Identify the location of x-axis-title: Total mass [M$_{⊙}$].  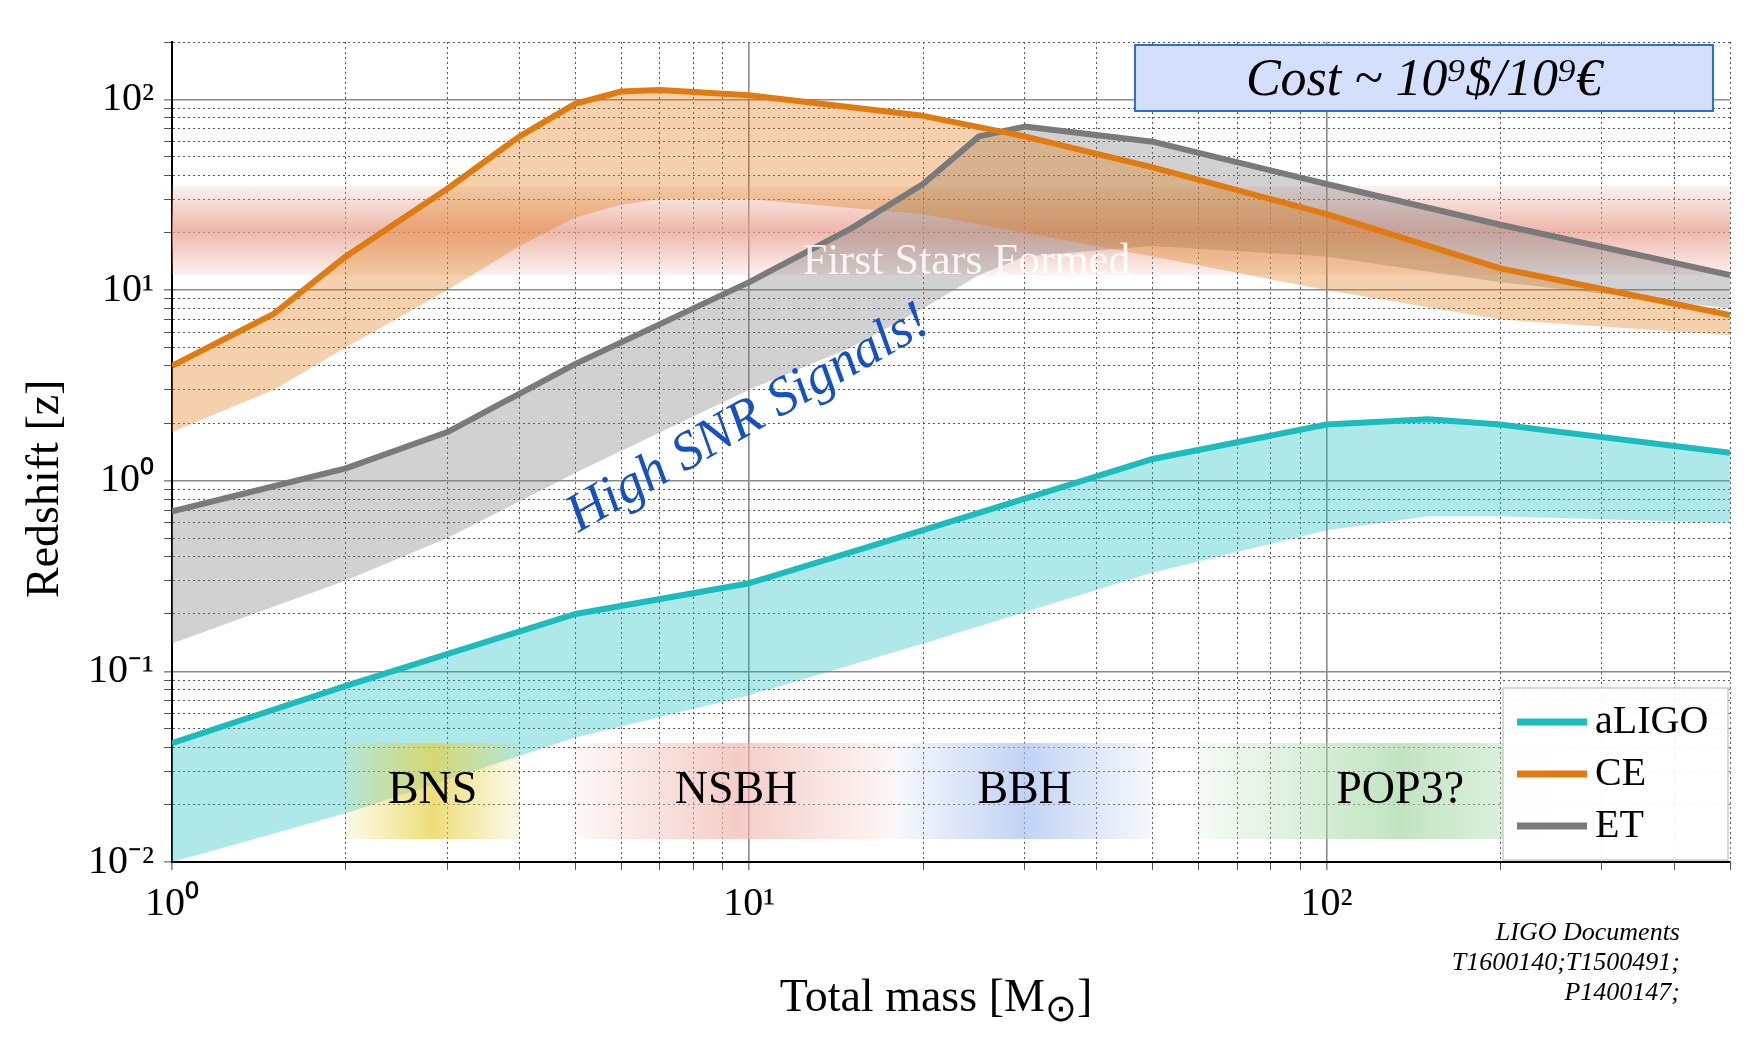
(936, 999).